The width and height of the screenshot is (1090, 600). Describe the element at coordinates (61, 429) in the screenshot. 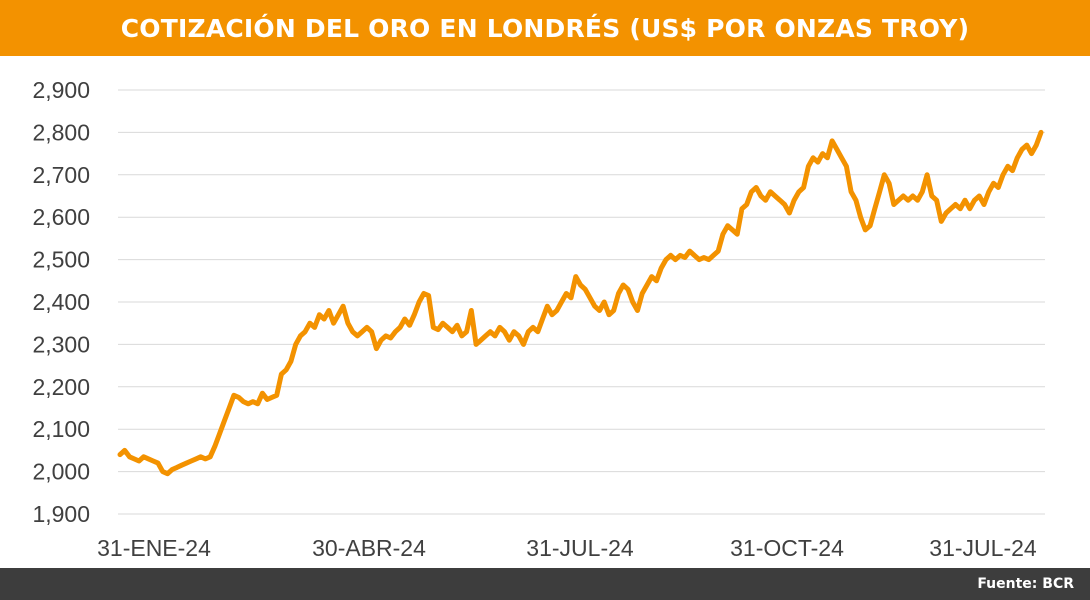

I see `y-tick-label: 2,100` at that location.